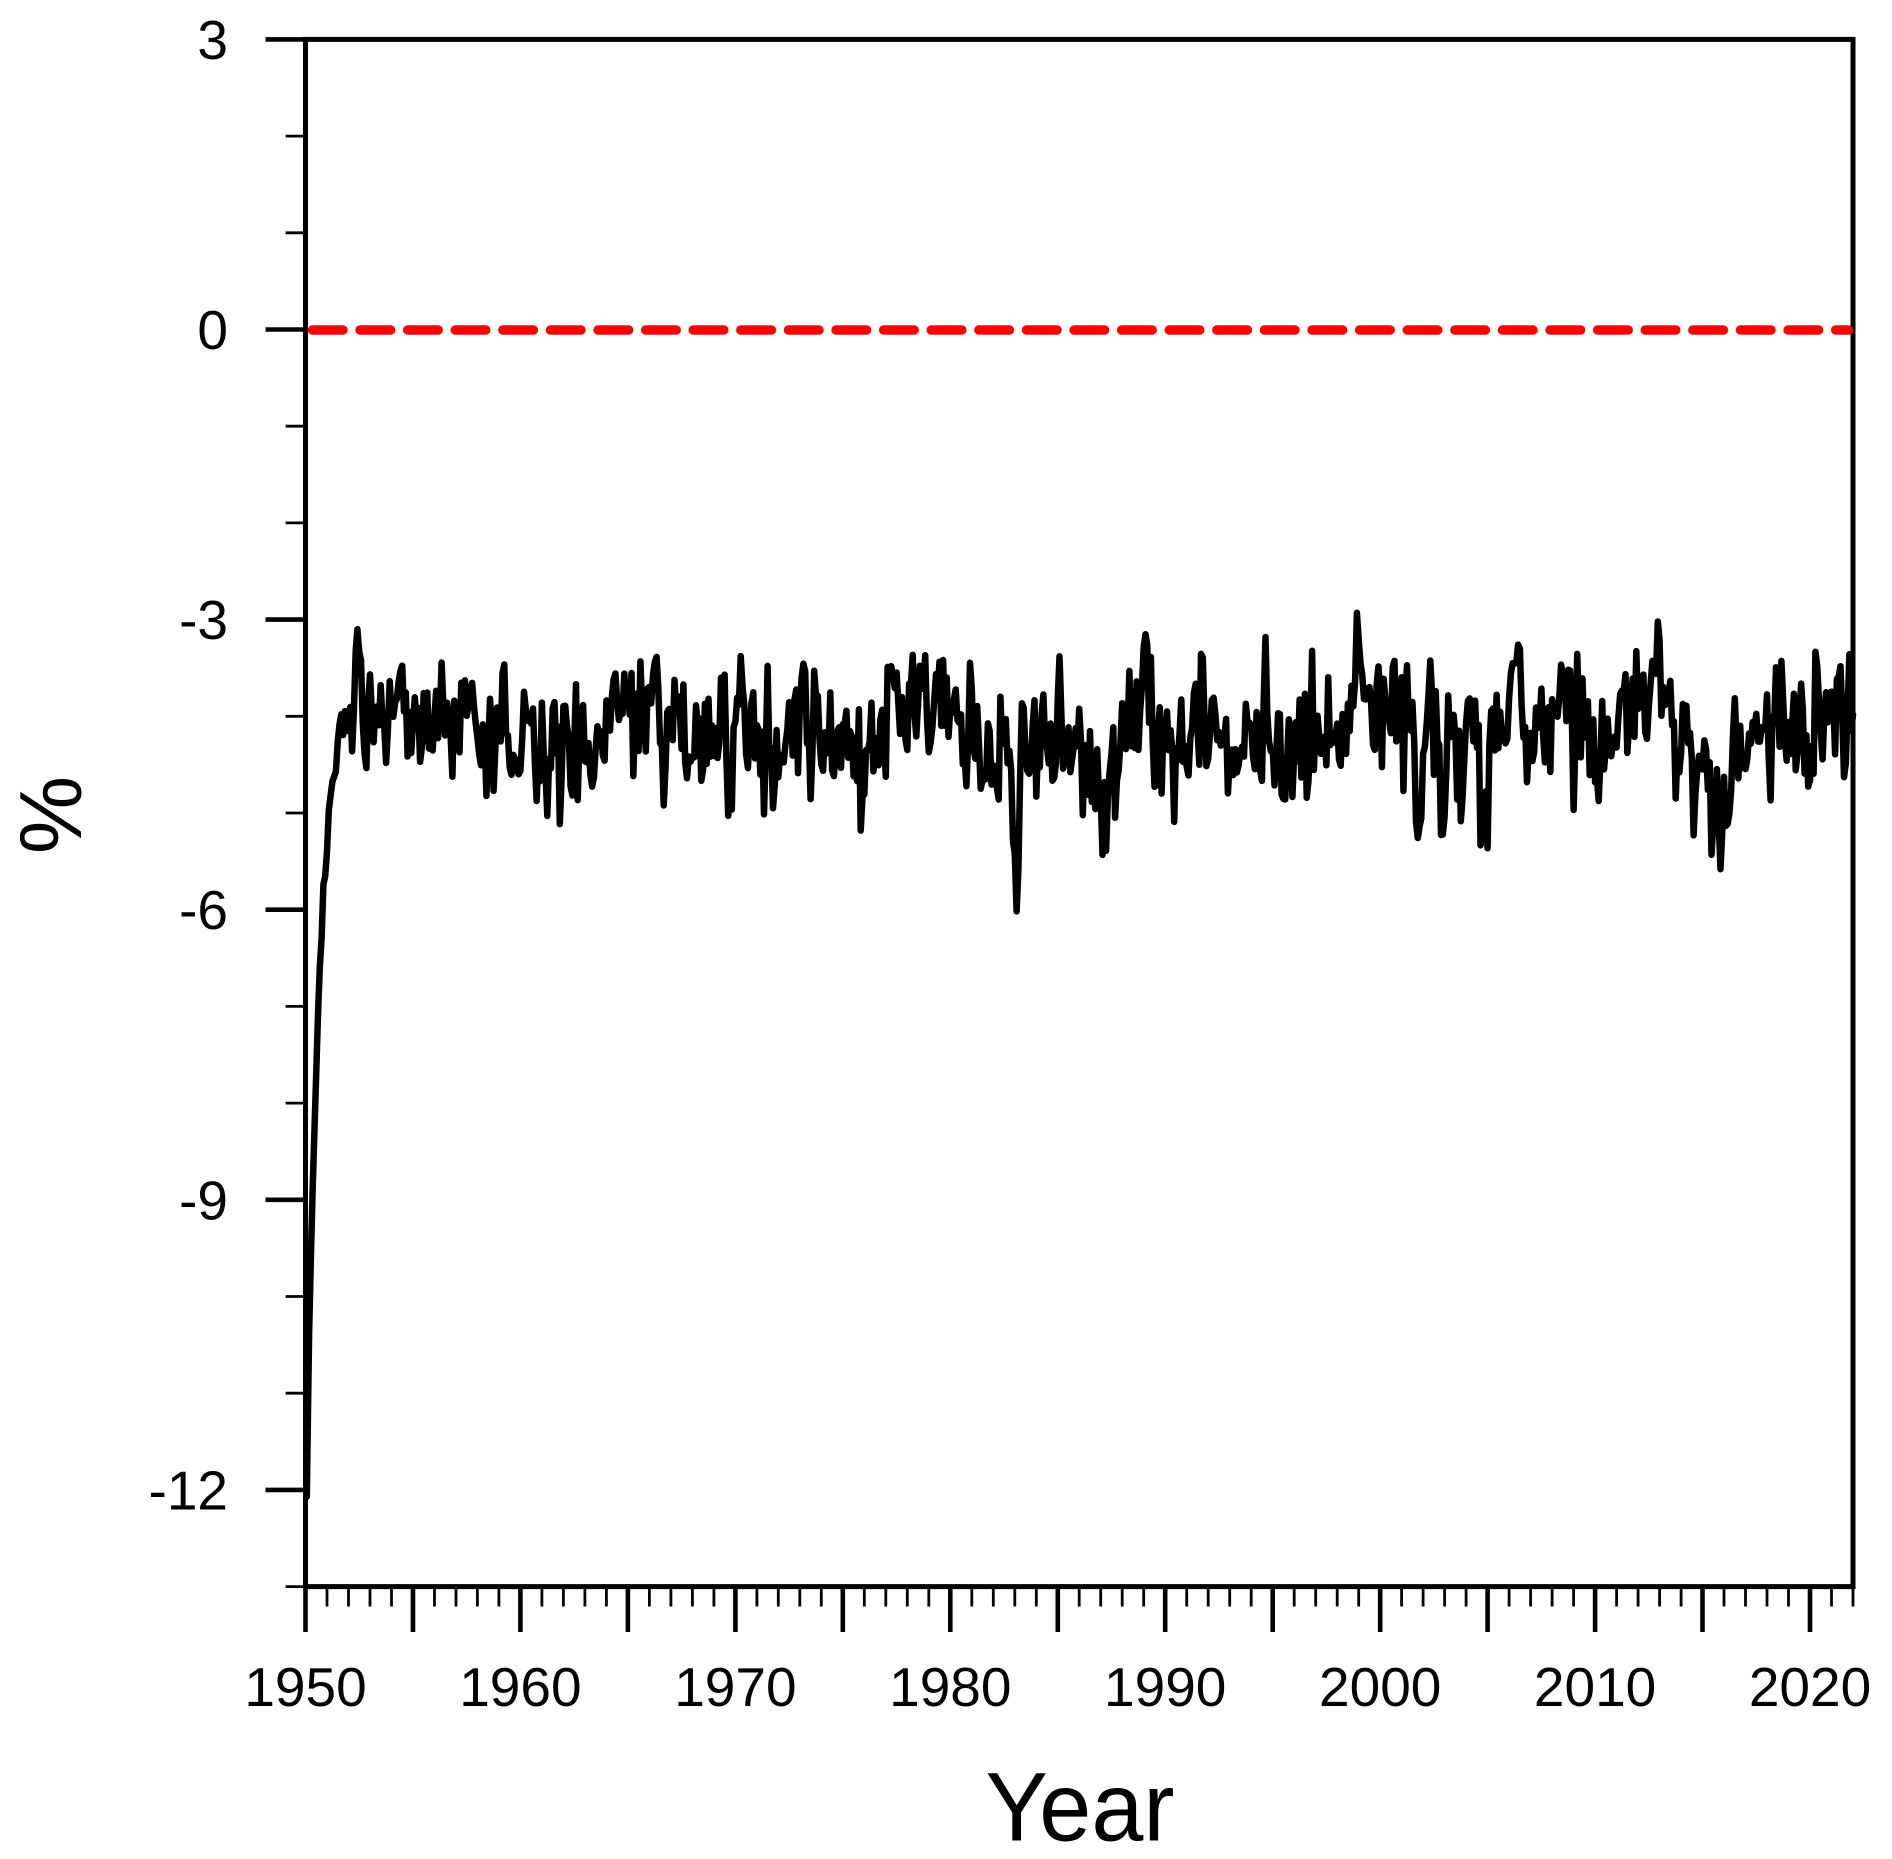 The width and height of the screenshot is (1892, 1859). I want to click on svg-text: 3, so click(212, 40).